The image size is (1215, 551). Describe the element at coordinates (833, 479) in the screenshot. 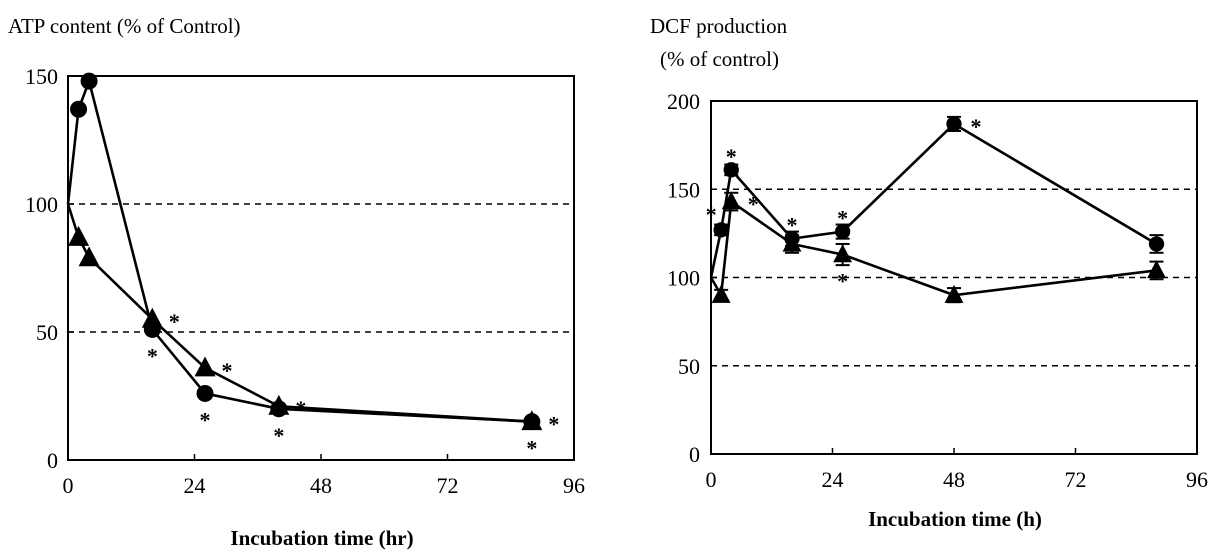

I see `dcf-x-tick-label: 24` at that location.